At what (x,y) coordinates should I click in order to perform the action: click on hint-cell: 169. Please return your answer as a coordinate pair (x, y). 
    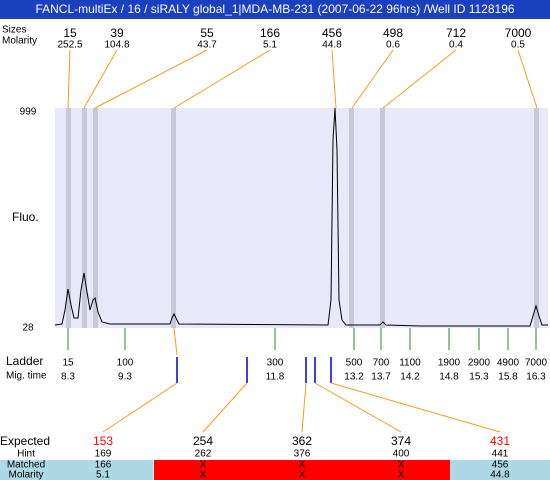
    Looking at the image, I should click on (103, 454).